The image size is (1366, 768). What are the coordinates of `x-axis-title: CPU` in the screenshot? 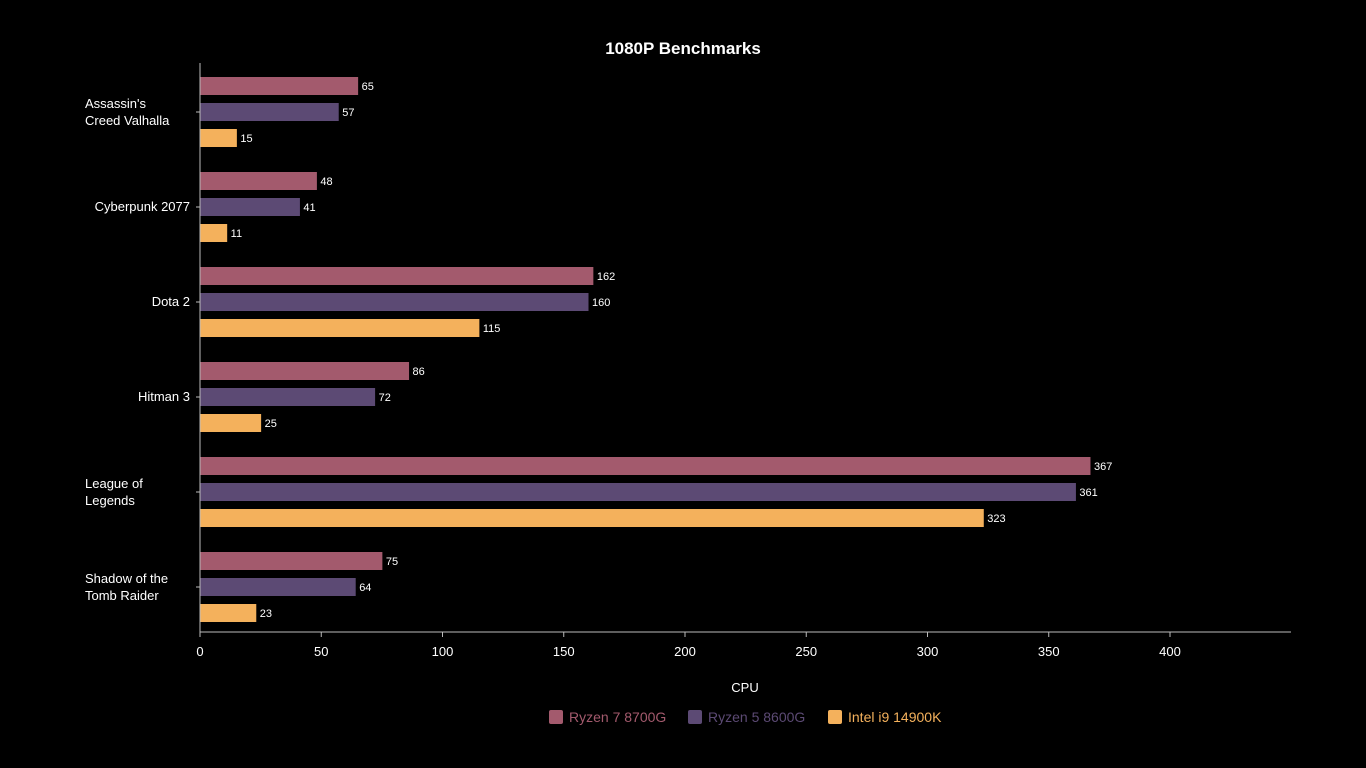 It's located at (744, 687).